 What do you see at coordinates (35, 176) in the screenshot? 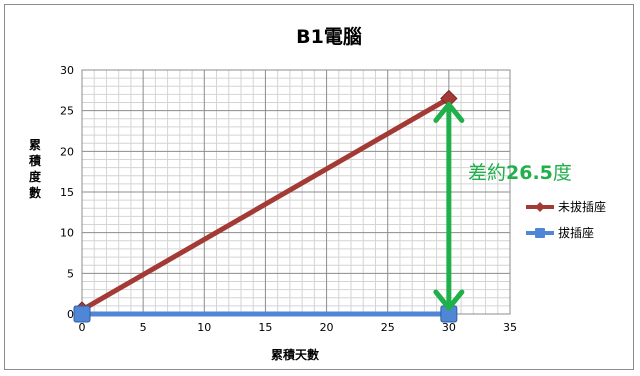
I see `y-axis-label-char: 度` at bounding box center [35, 176].